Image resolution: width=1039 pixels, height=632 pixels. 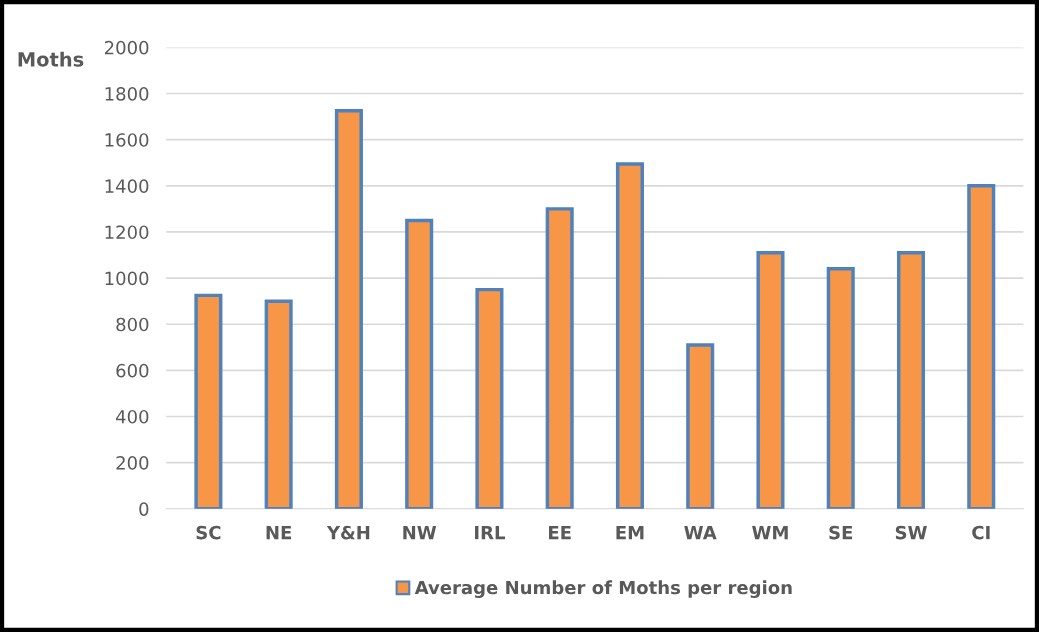 What do you see at coordinates (126, 47) in the screenshot?
I see `y-tick-label: 2000` at bounding box center [126, 47].